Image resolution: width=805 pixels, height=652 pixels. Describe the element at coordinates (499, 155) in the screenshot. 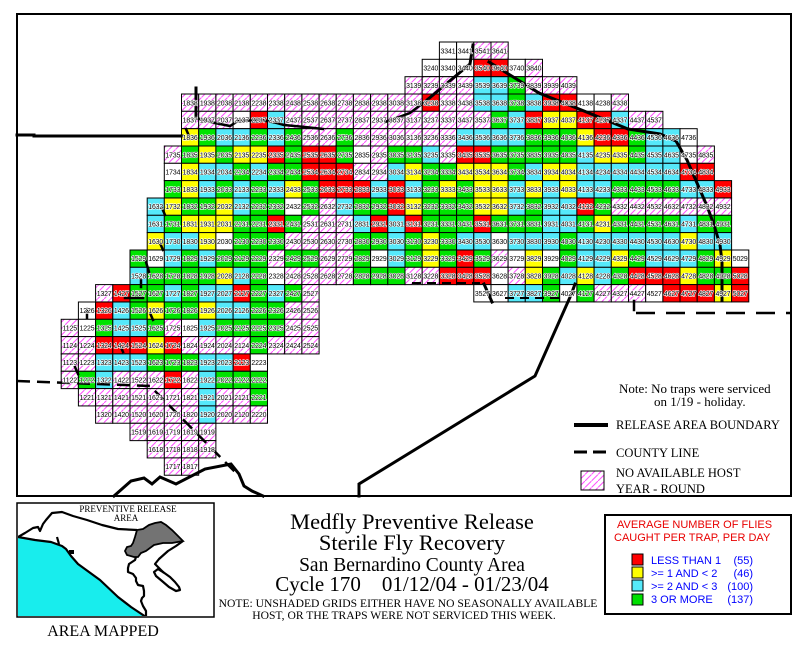

I see `svg-text: 3635` at that location.